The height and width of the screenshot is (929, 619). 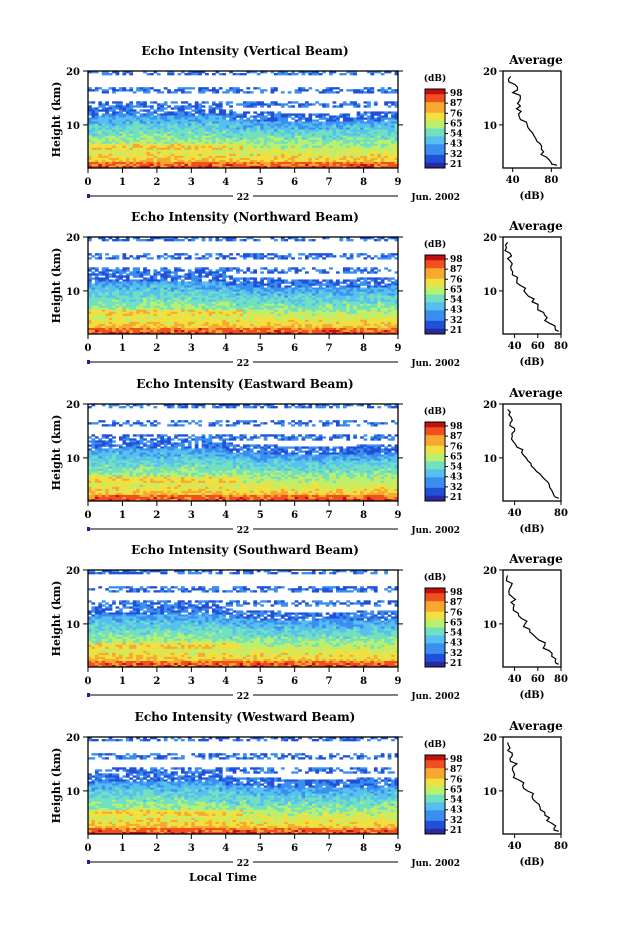 What do you see at coordinates (73, 72) in the screenshot?
I see `y-tick-label: 20` at bounding box center [73, 72].